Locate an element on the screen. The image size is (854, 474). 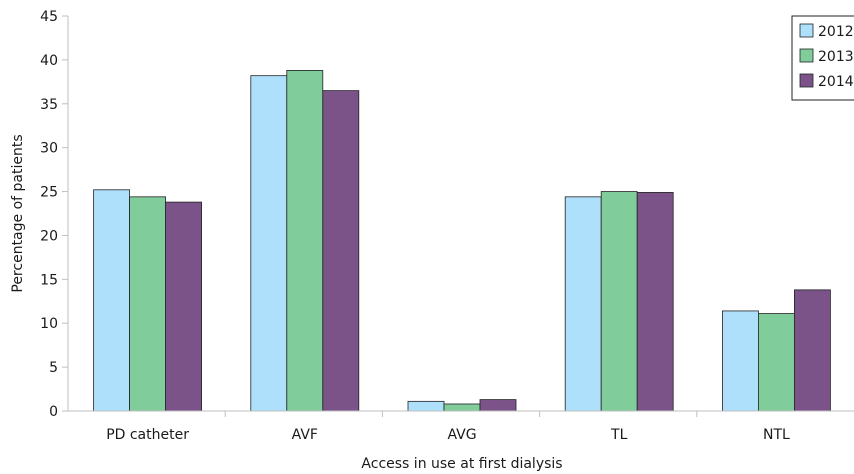
bar-2013-ntl is located at coordinates (776, 362).